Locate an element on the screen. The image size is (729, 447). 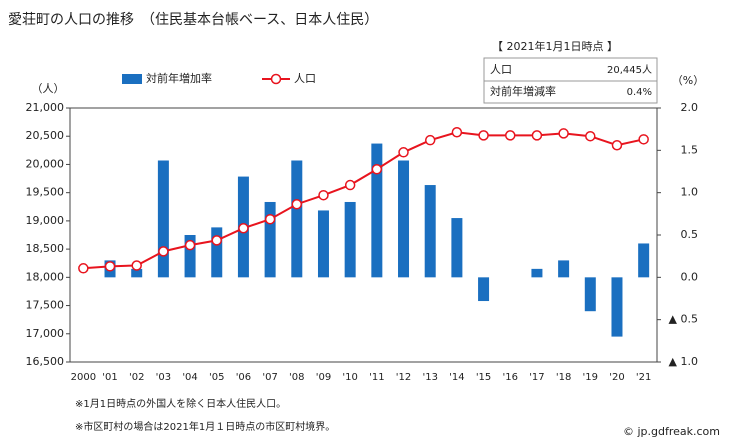
x-tick-label: 2000 is located at coordinates (83, 377).